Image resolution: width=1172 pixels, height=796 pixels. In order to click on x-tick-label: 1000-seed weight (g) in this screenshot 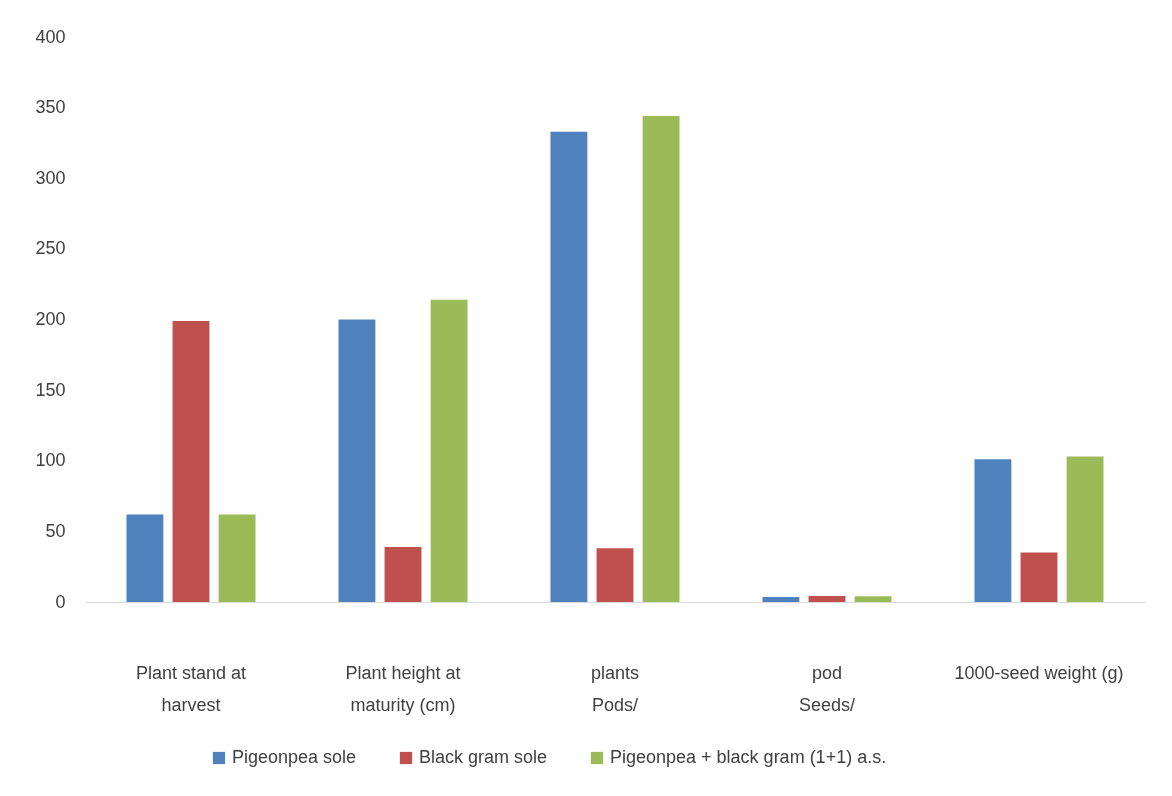, I will do `click(1039, 672)`.